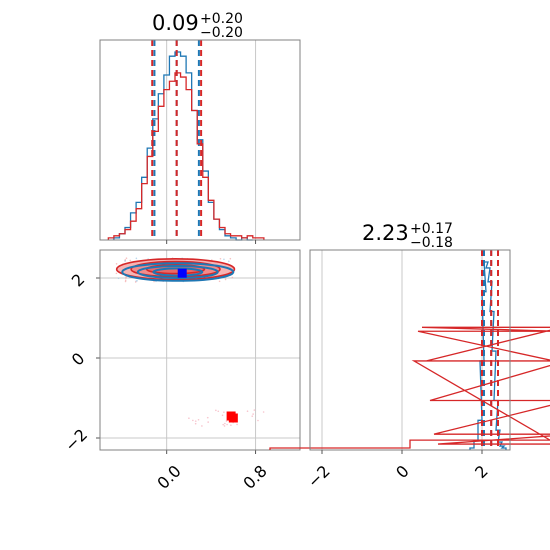 Image resolution: width=550 pixels, height=550 pixels. I want to click on title-param-2-value: 2.23, so click(385, 233).